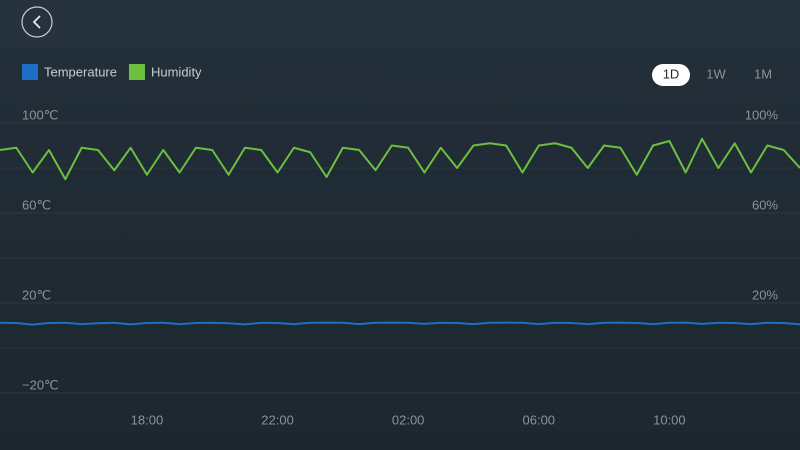  Describe the element at coordinates (762, 114) in the screenshot. I see `y2-tick-label: 100%` at that location.